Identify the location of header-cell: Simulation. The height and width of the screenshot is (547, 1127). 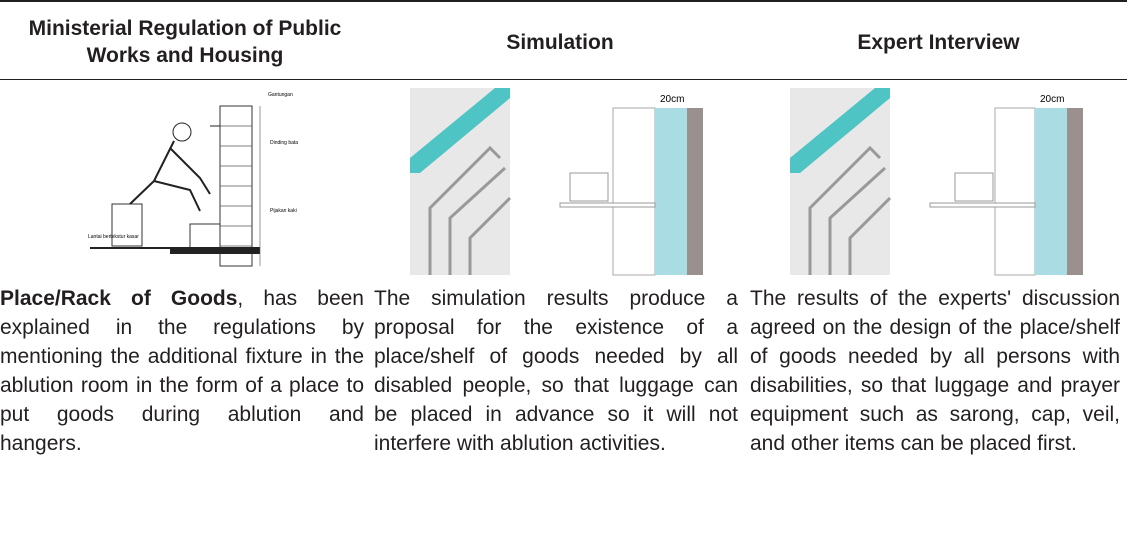
(560, 42).